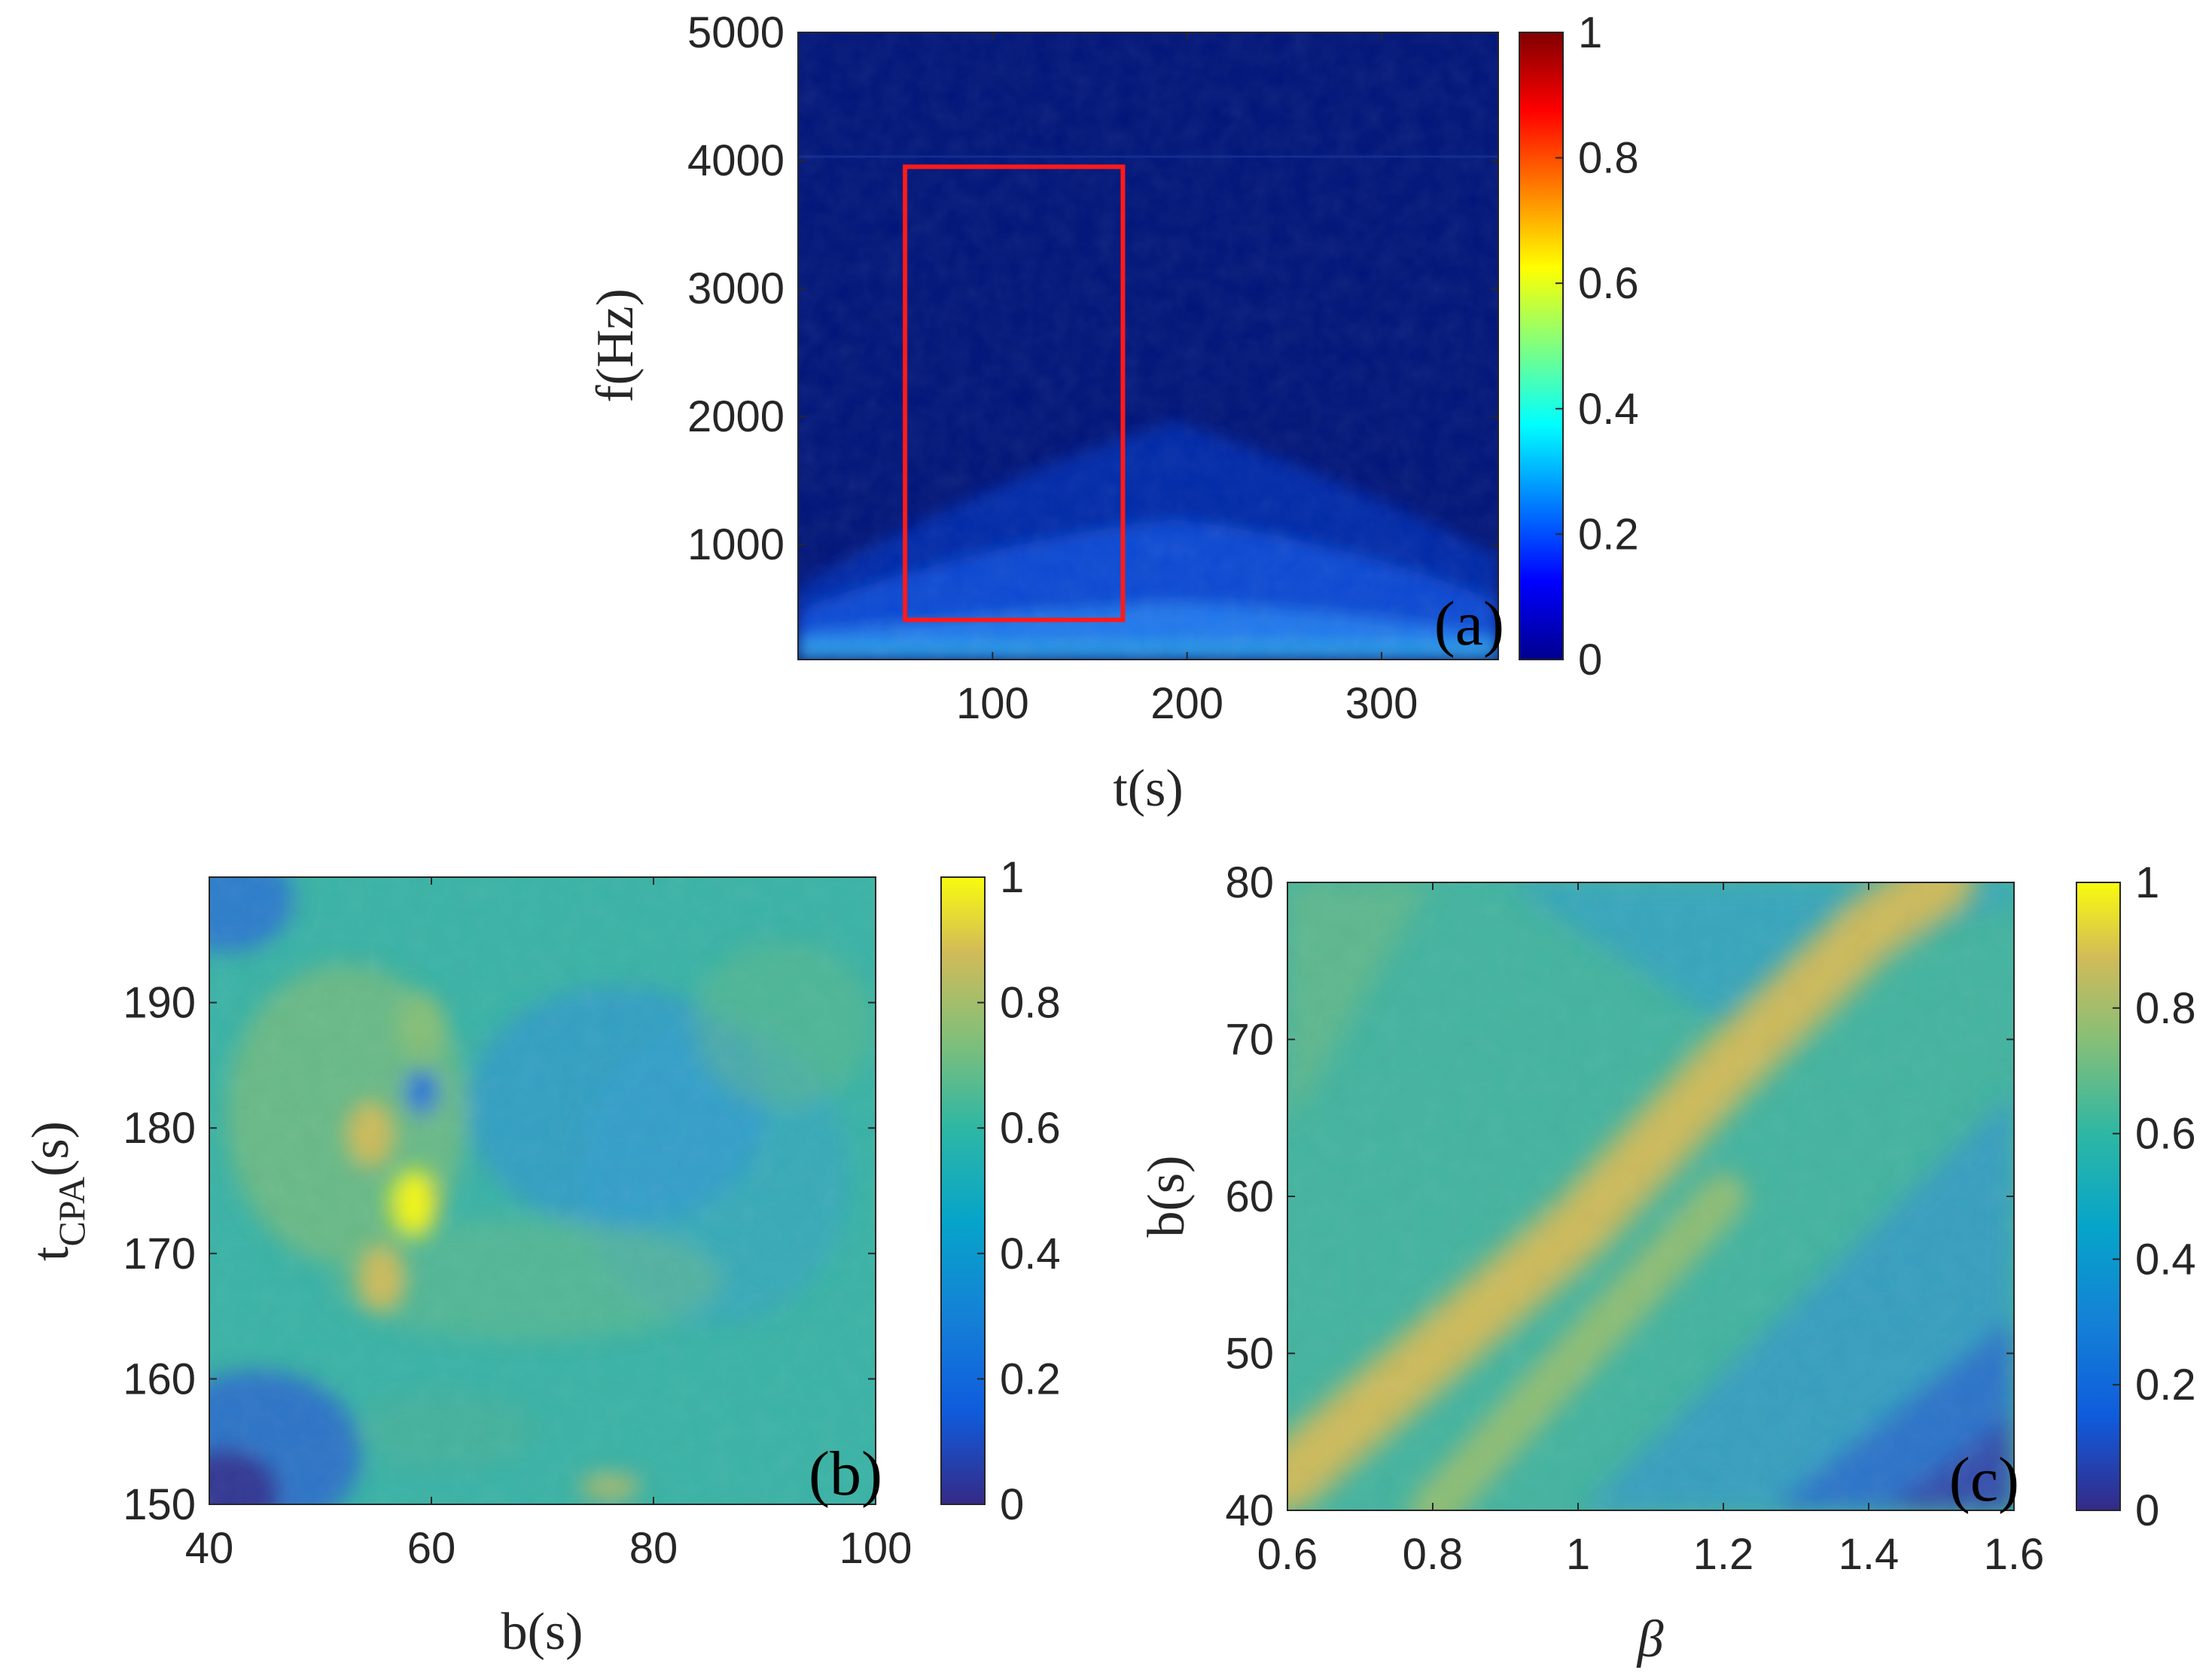  I want to click on y-tick-label: 1000, so click(736, 545).